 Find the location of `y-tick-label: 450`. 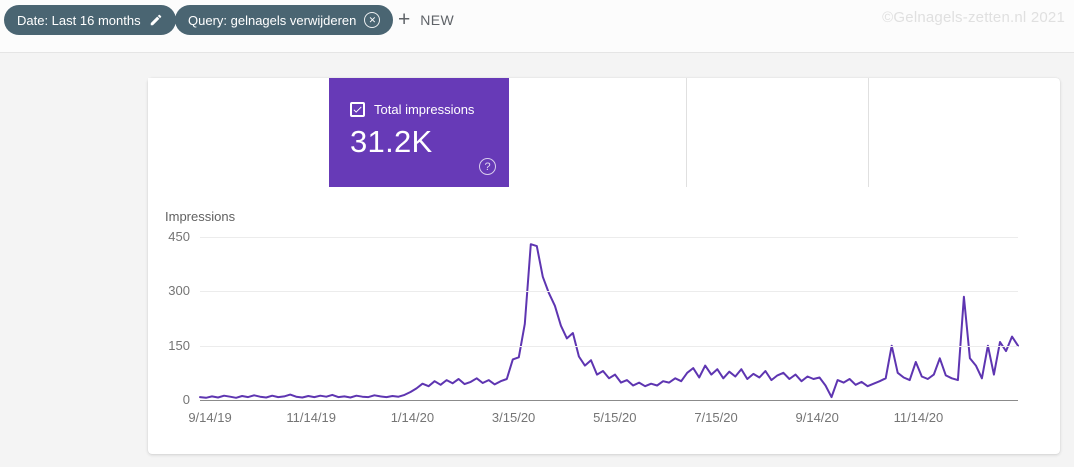

y-tick-label: 450 is located at coordinates (179, 236).